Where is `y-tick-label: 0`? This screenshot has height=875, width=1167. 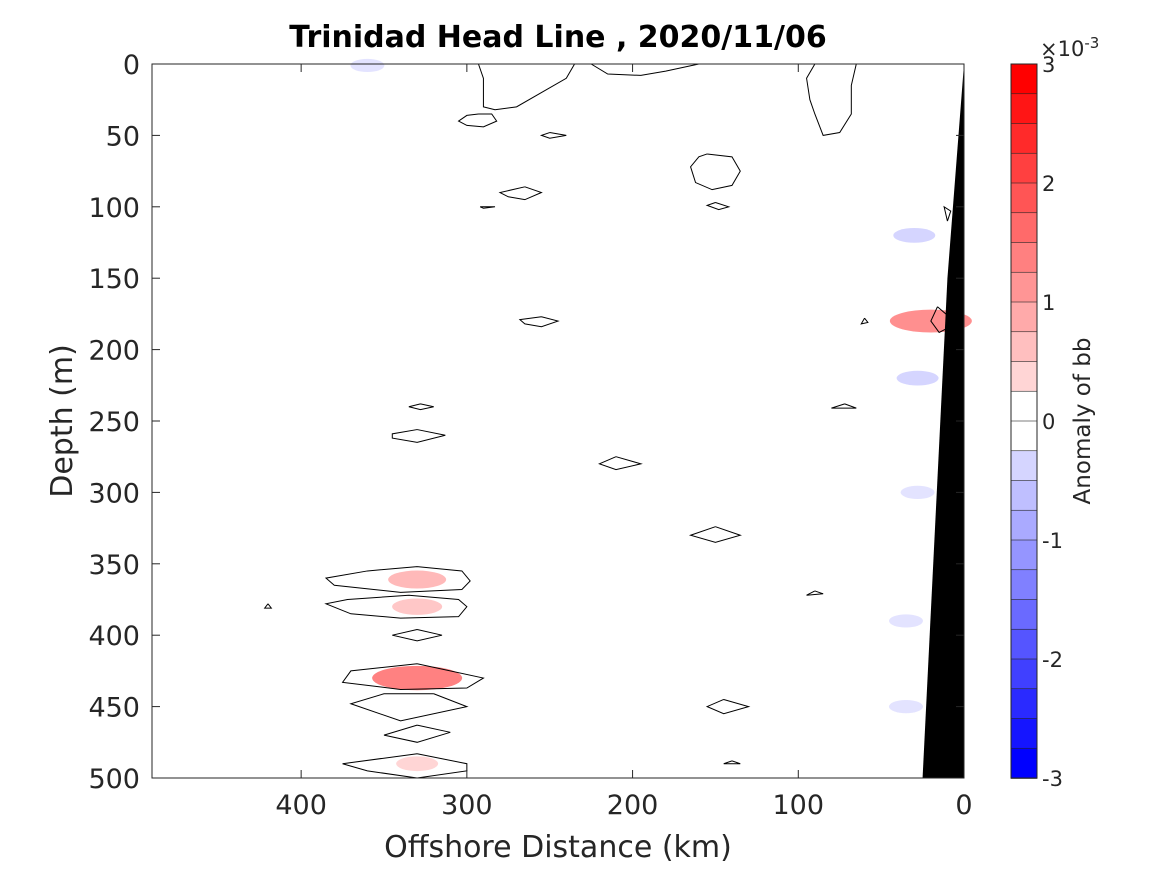 y-tick-label: 0 is located at coordinates (131, 65).